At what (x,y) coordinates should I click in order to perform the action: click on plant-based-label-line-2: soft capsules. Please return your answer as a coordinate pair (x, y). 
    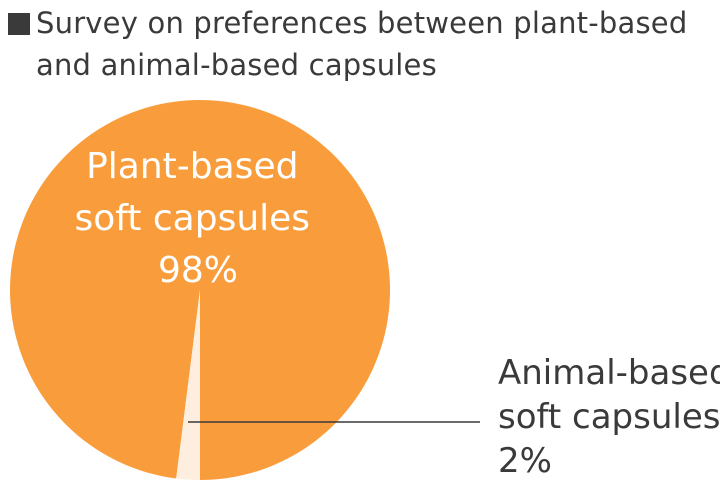
    Looking at the image, I should click on (192, 218).